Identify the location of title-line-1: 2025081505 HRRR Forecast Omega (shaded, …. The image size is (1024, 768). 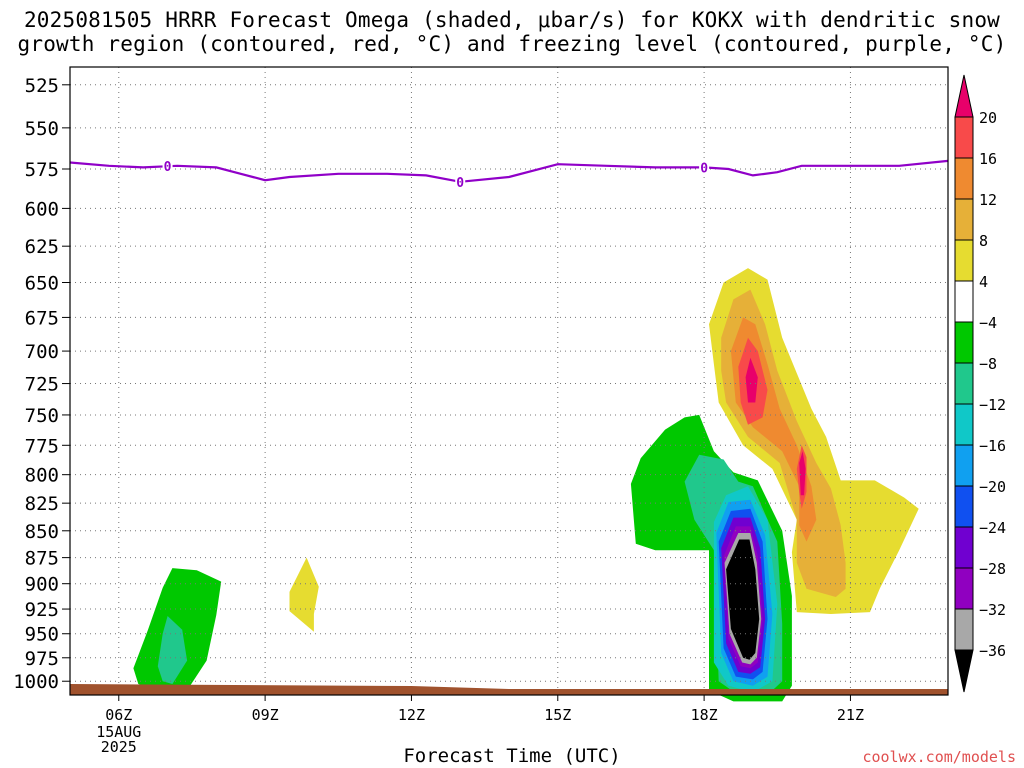
(512, 20).